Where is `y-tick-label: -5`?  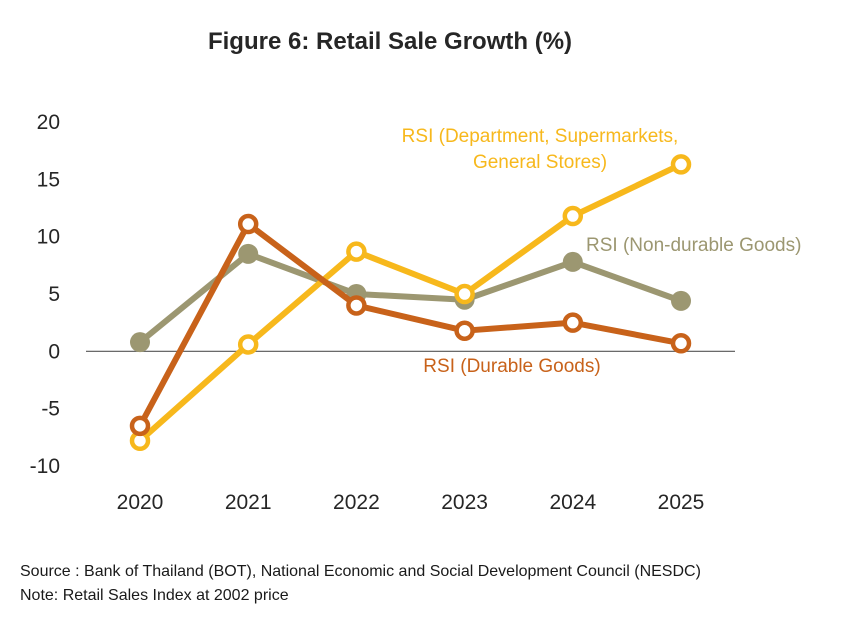 y-tick-label: -5 is located at coordinates (50, 409).